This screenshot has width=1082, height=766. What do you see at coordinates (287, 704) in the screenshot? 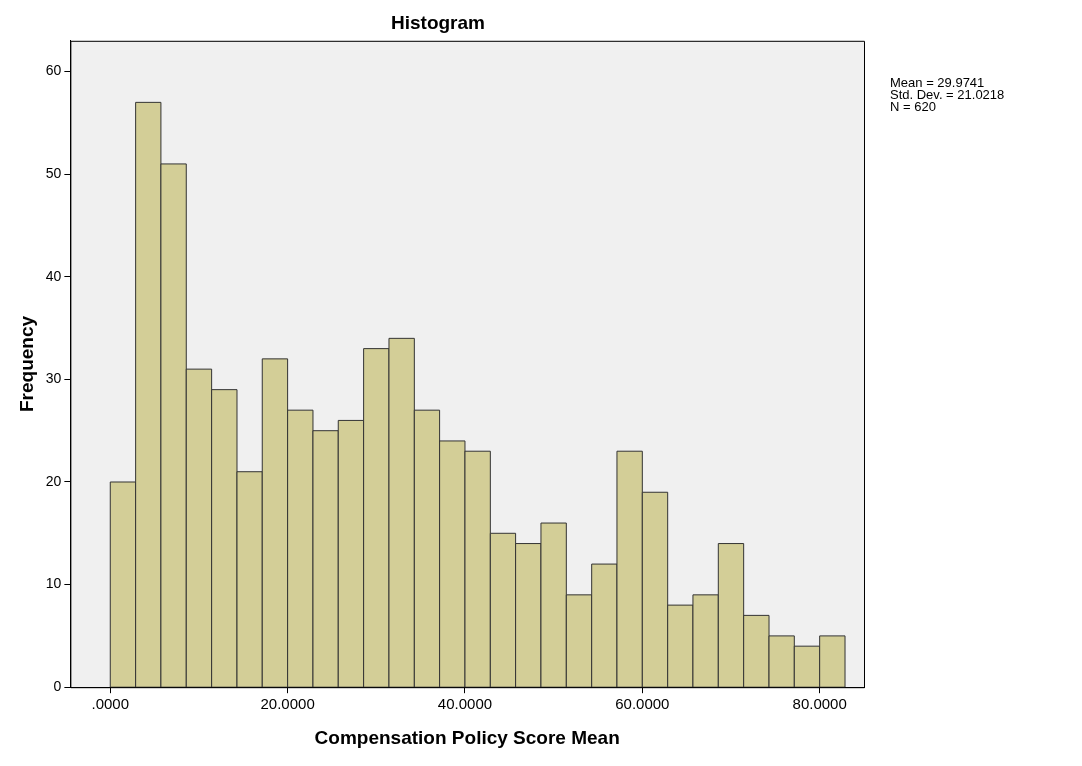
I see `x-tick-label: 20.0000` at bounding box center [287, 704].